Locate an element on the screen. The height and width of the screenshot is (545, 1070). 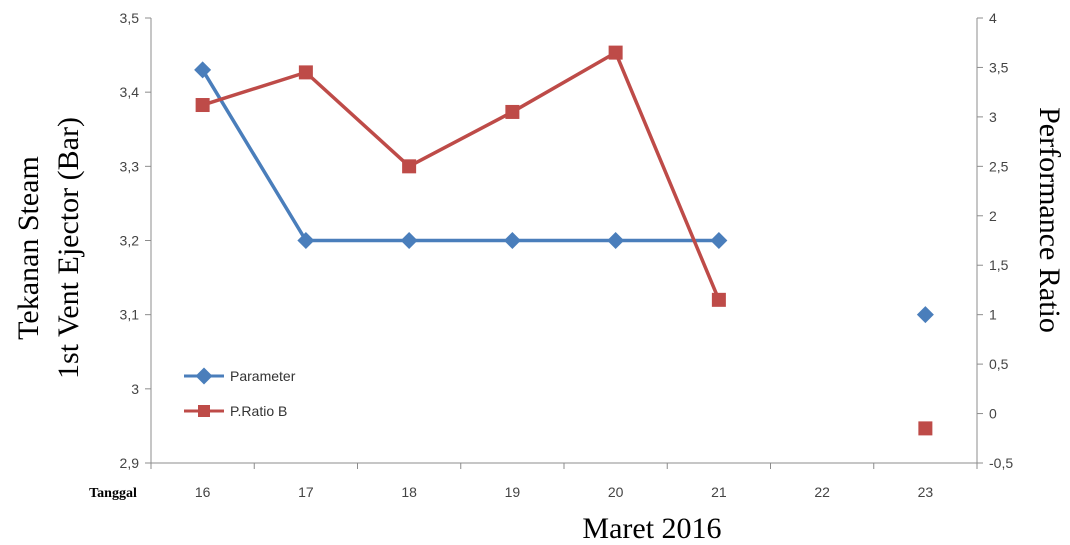
legend-marker-pratio is located at coordinates (204, 411).